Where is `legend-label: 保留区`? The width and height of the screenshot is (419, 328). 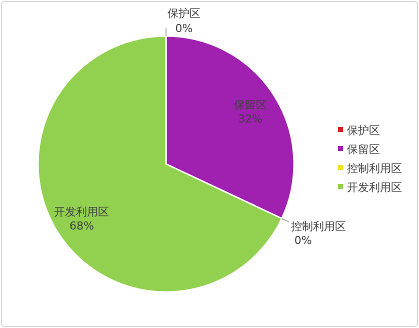 legend-label: 保留区 is located at coordinates (363, 149).